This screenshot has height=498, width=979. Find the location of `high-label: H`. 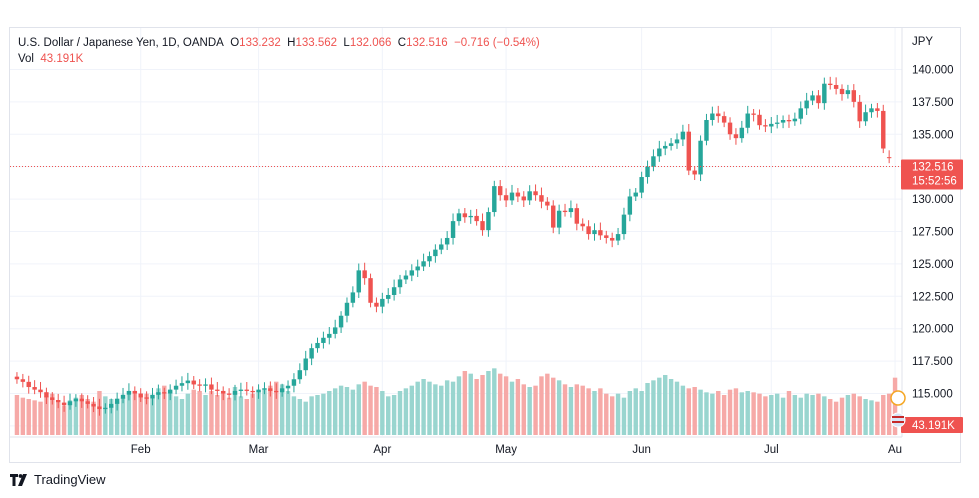

high-label: H is located at coordinates (291, 43).